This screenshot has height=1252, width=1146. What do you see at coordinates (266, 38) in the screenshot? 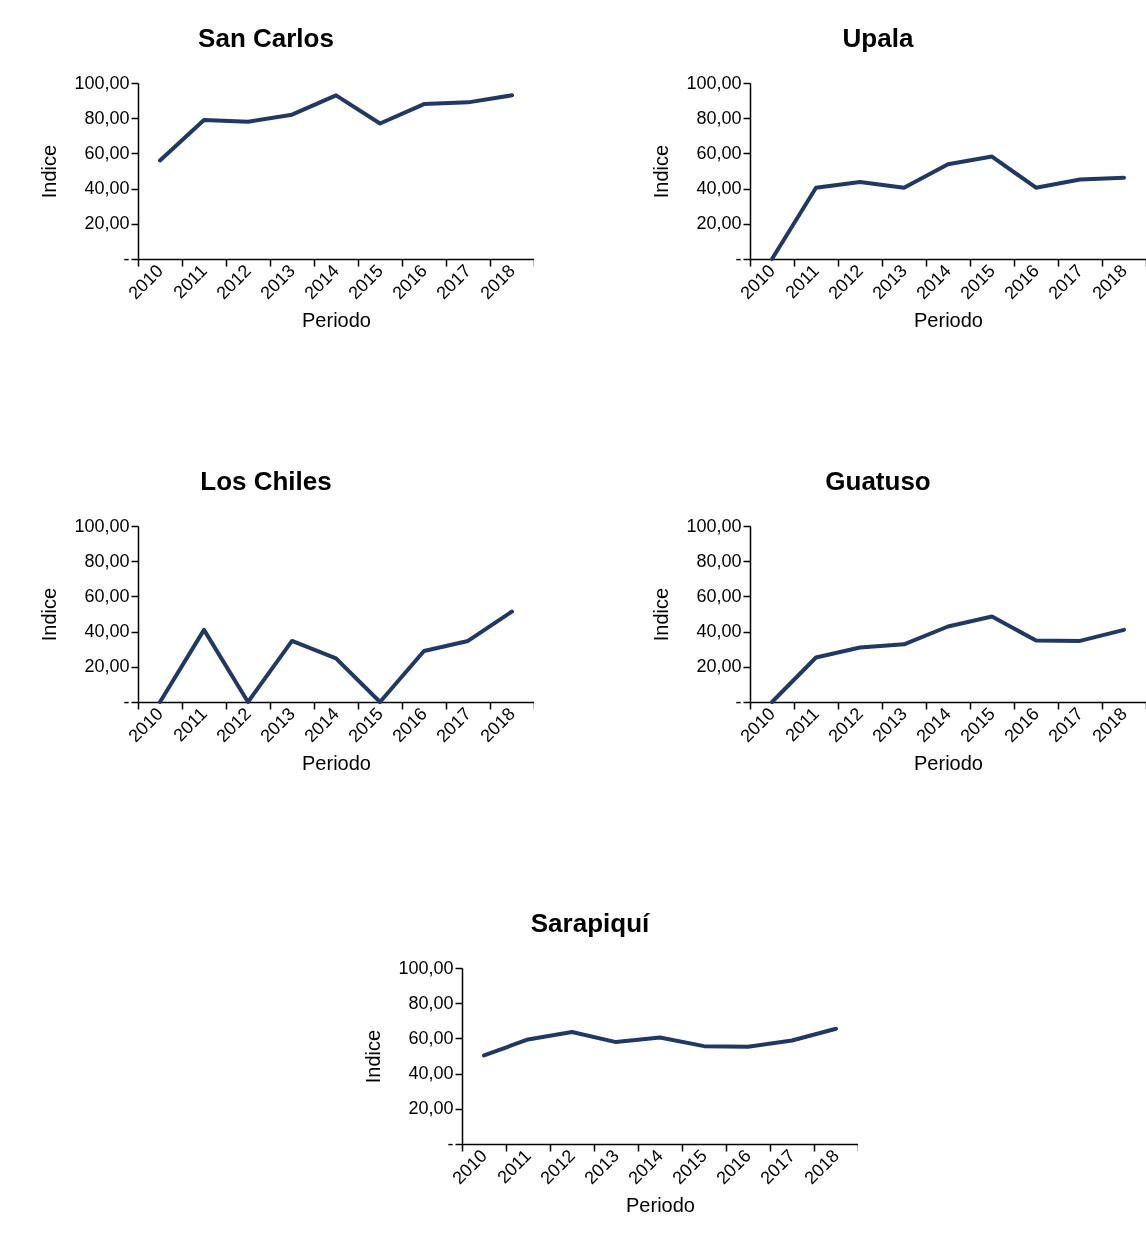
I see `chart-title: San Carlos` at bounding box center [266, 38].